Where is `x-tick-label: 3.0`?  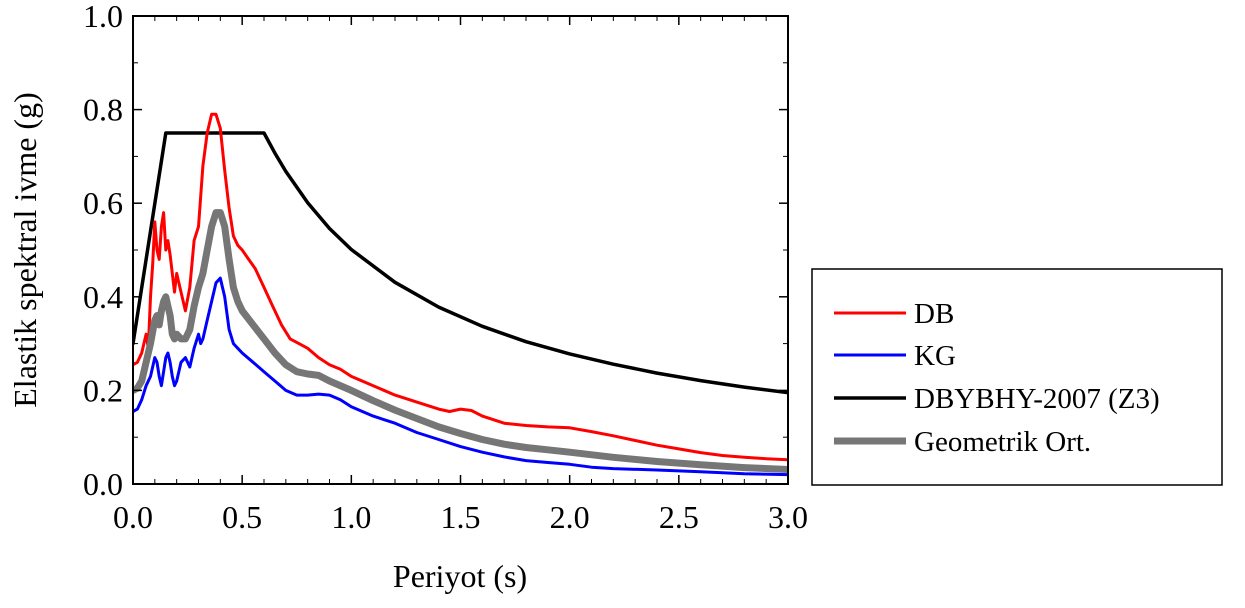 x-tick-label: 3.0 is located at coordinates (788, 517).